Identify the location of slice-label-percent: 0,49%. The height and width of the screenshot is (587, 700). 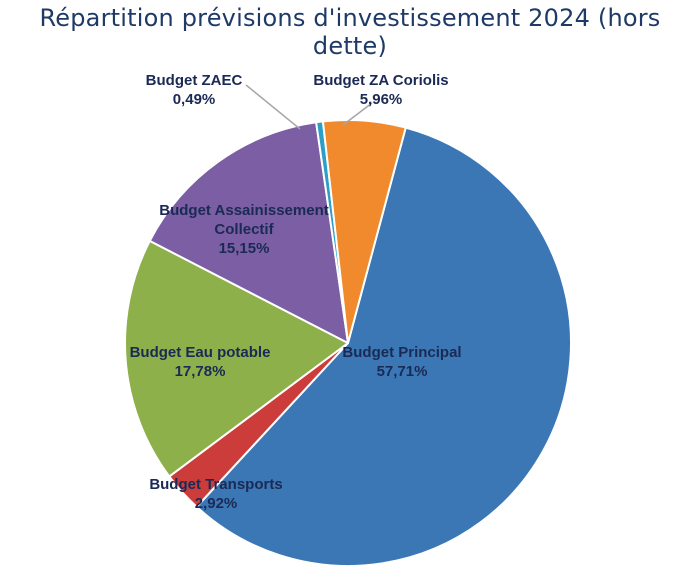
(194, 99).